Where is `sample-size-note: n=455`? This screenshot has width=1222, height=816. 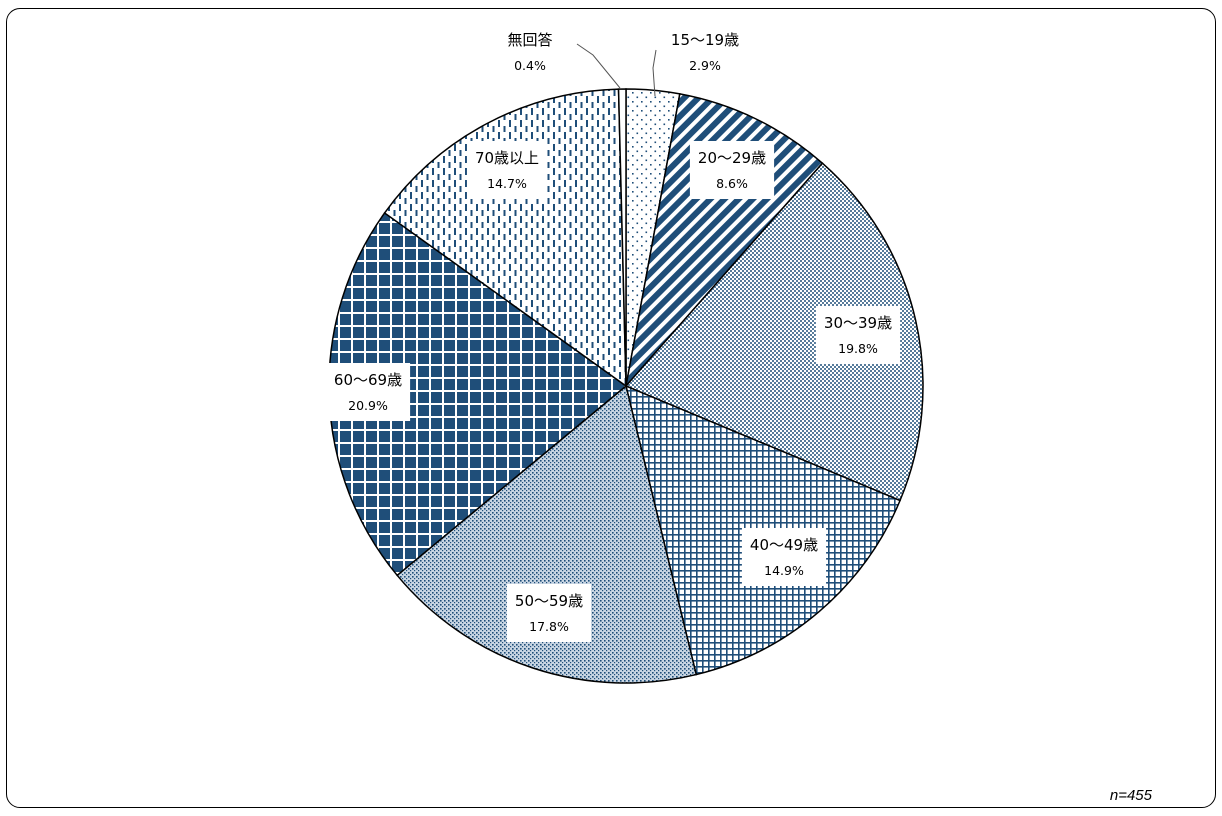 sample-size-note: n=455 is located at coordinates (1130, 795).